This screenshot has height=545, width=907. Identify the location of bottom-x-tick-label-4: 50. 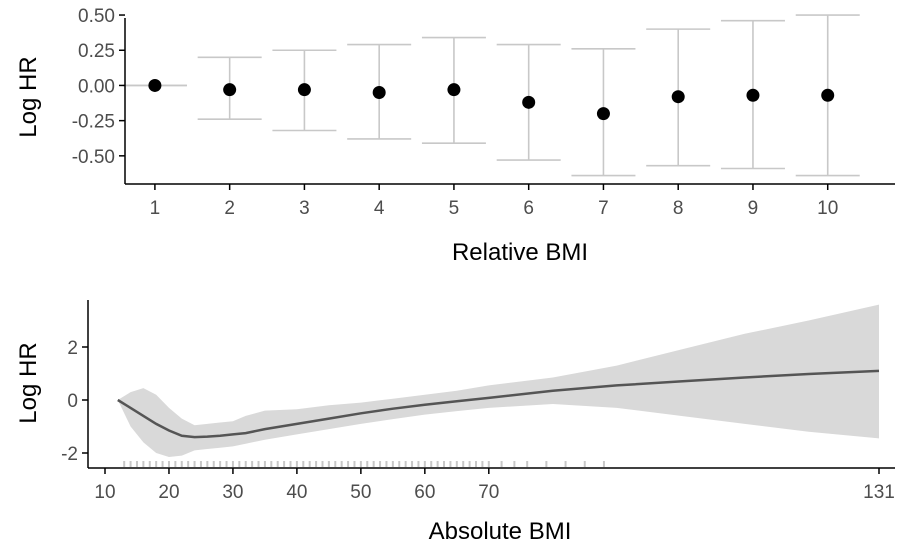
(360, 492).